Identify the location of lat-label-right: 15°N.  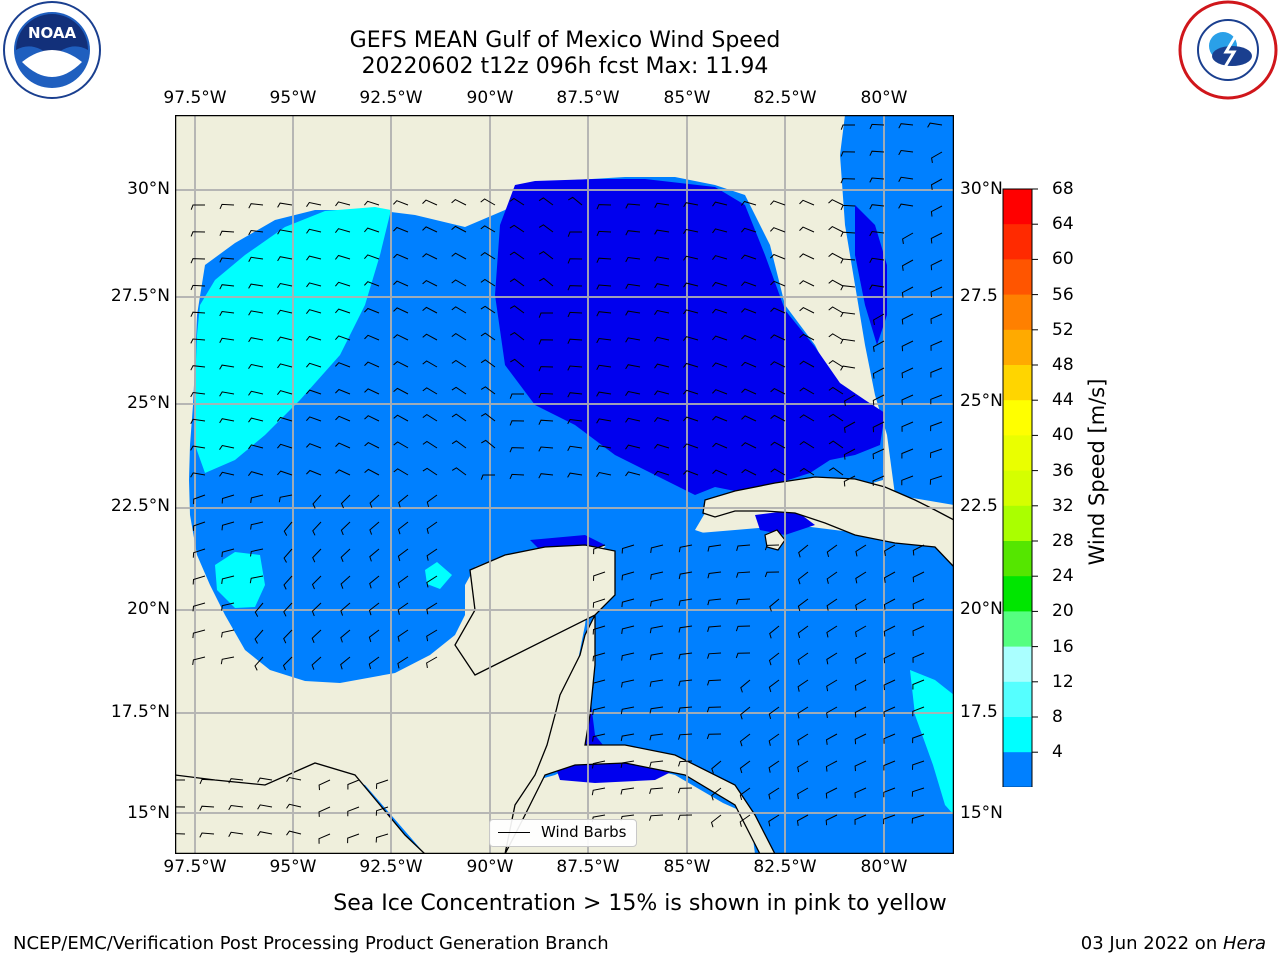
(981, 813).